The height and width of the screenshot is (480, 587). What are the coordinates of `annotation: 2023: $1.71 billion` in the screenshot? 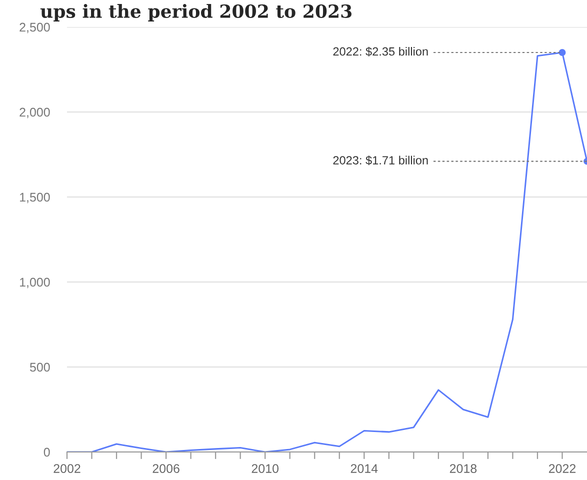 It's located at (380, 161).